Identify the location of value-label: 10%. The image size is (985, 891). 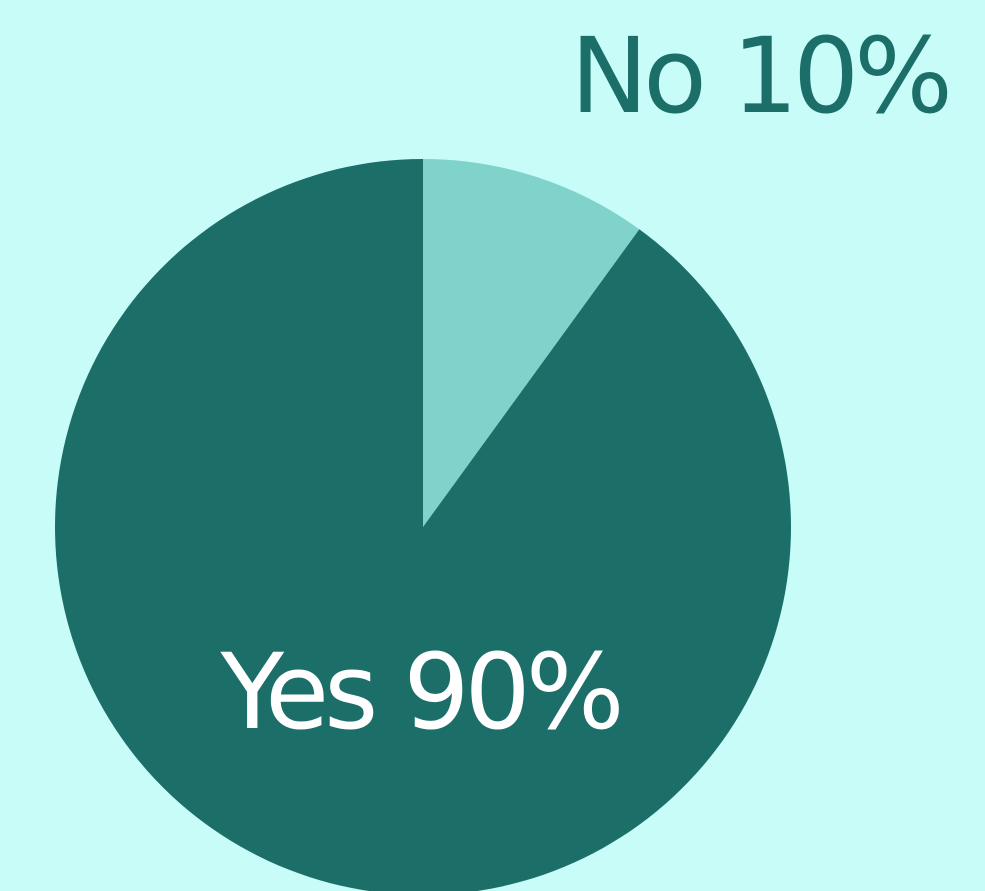
(840, 76).